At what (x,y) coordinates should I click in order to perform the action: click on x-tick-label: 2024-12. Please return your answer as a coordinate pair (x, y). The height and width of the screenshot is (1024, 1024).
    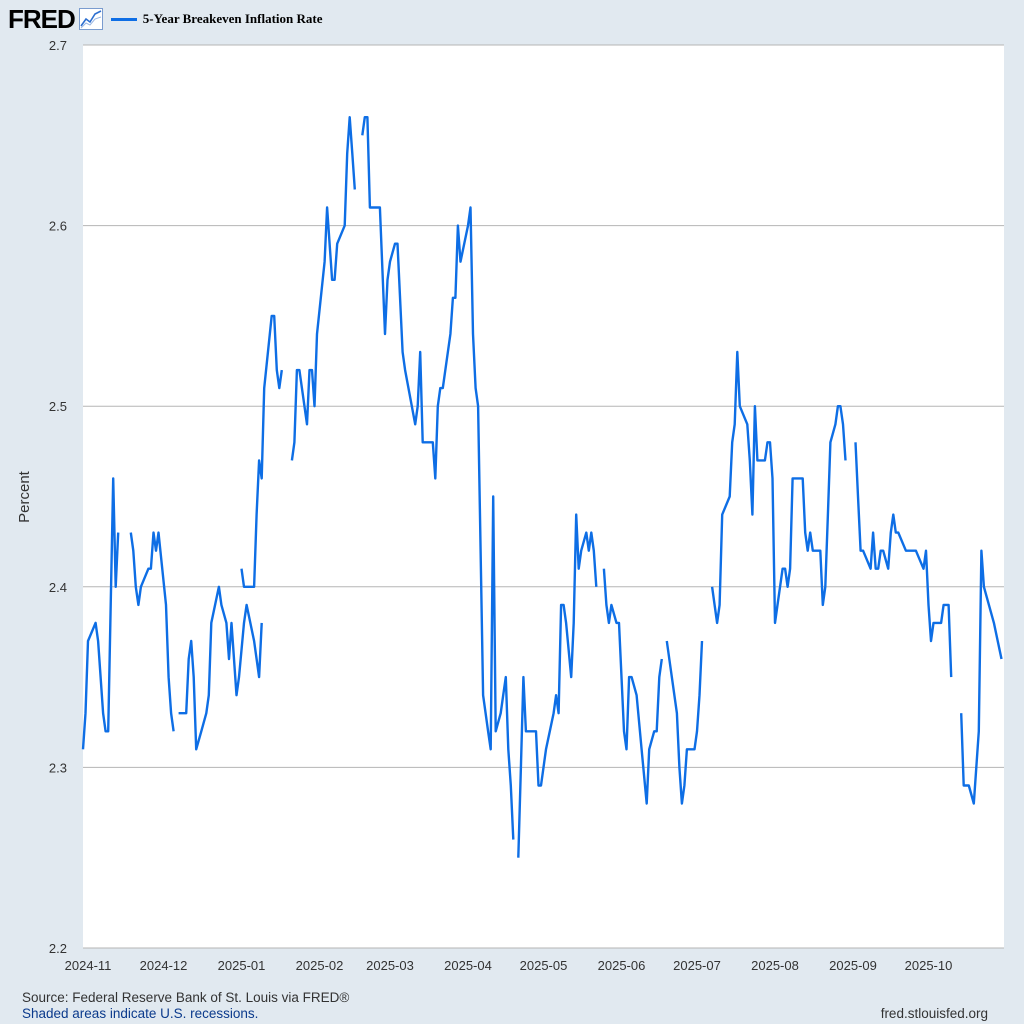
    Looking at the image, I should click on (164, 965).